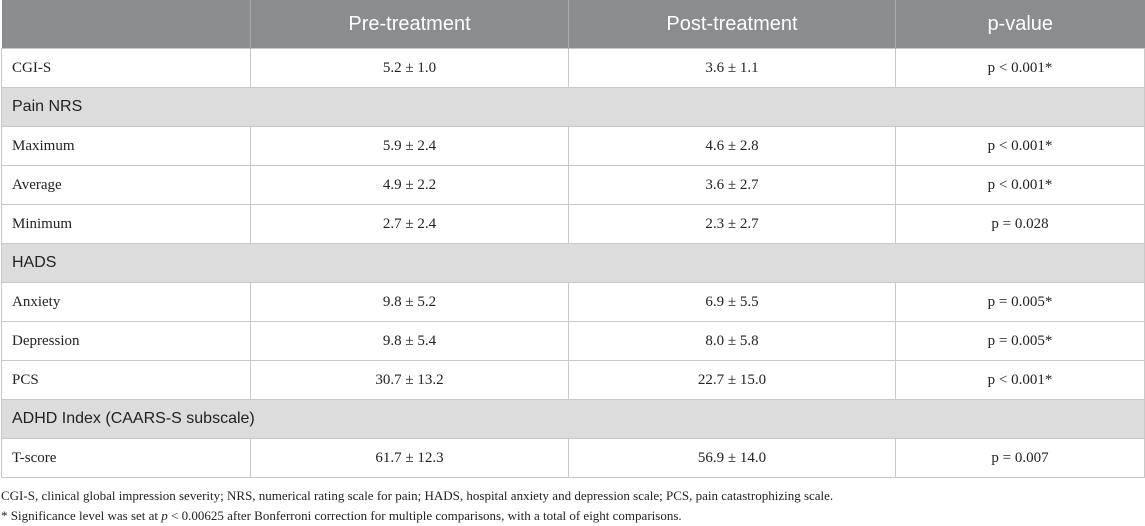 This screenshot has height=526, width=1145. I want to click on row-label: Average, so click(126, 185).